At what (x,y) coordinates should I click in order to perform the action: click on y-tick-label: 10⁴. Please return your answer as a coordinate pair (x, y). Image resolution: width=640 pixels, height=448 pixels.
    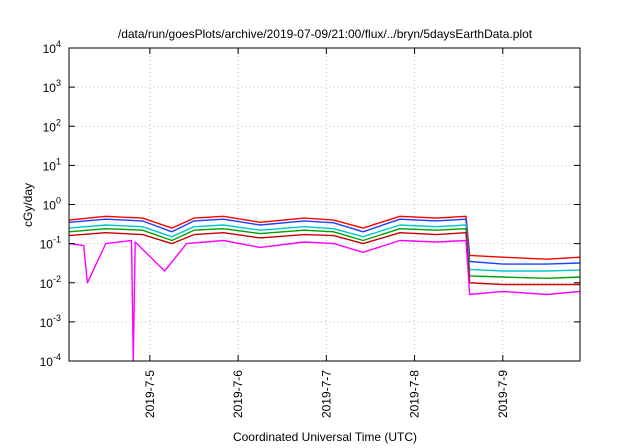
    Looking at the image, I should click on (52, 47).